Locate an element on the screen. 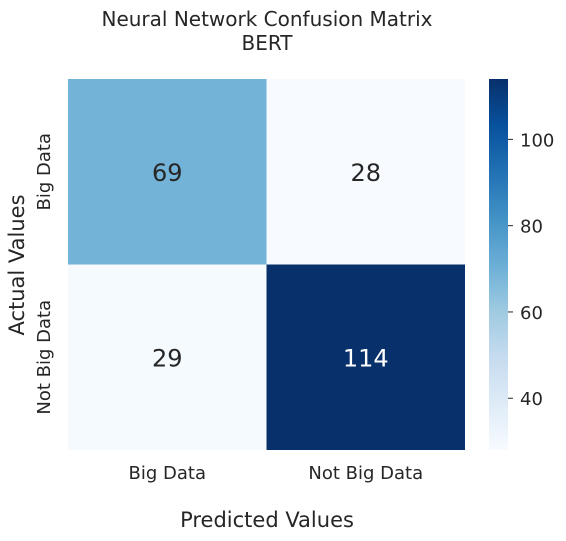 Image resolution: width=566 pixels, height=541 pixels. colorbar-tick-label: 100 is located at coordinates (537, 140).